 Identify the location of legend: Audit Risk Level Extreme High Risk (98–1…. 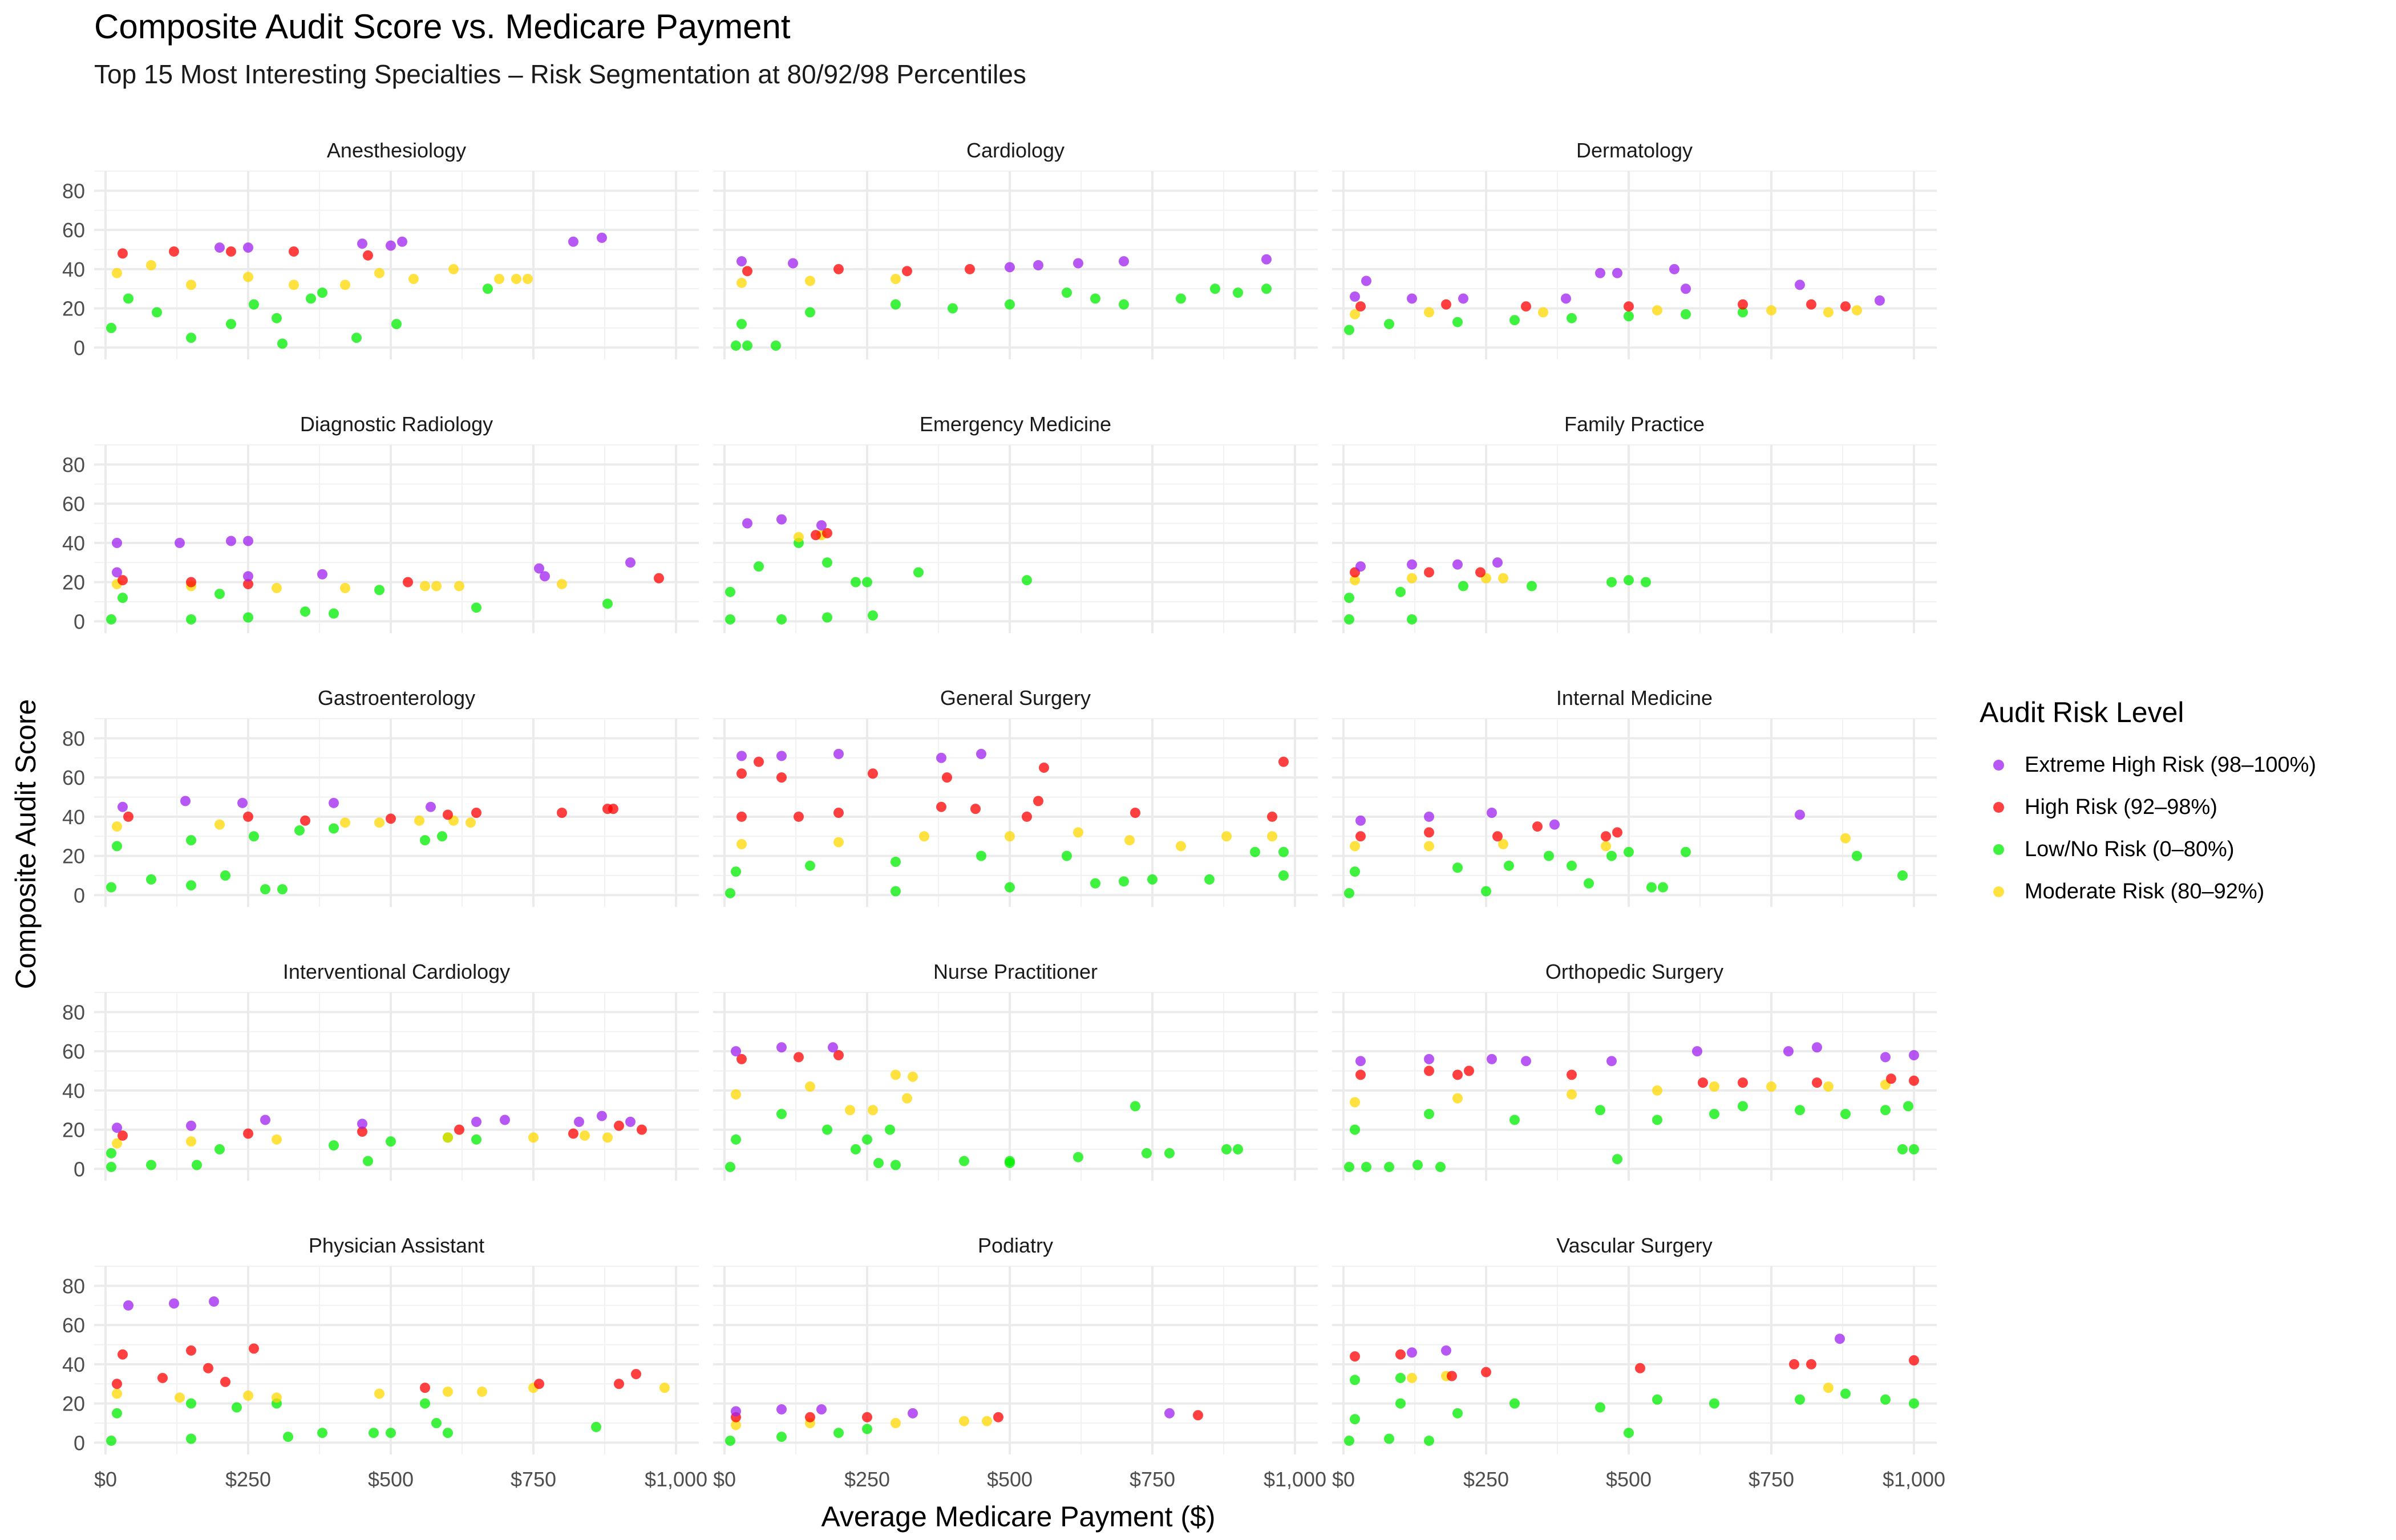
(2148, 805).